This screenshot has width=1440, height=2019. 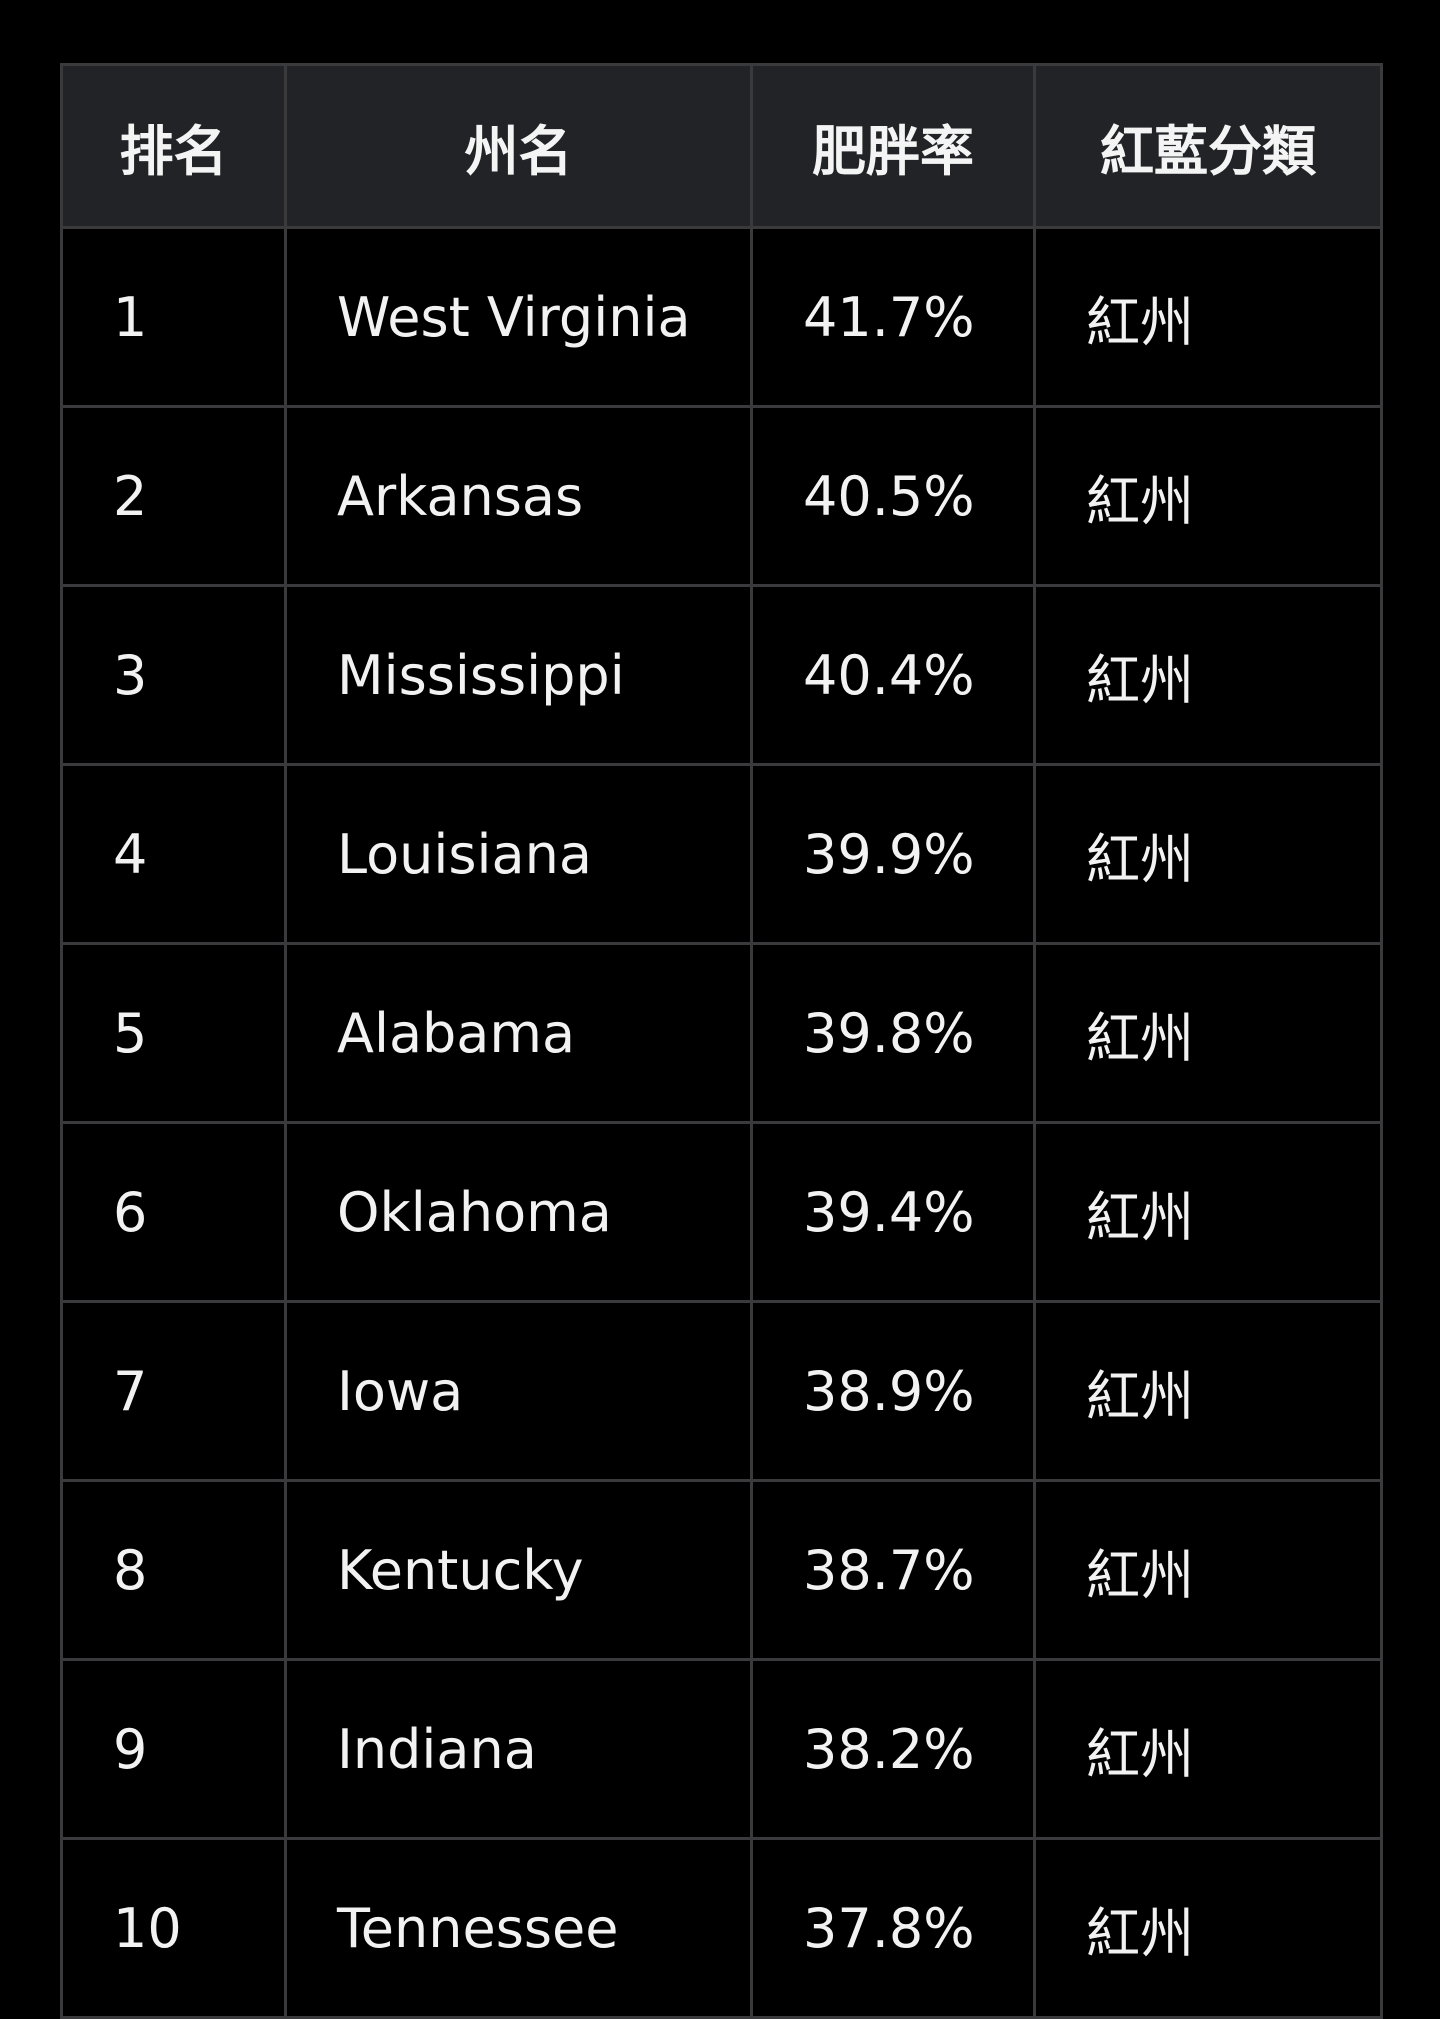 I want to click on table-row: 6 Oklahoma 39.4% 紅州, so click(x=721, y=1212).